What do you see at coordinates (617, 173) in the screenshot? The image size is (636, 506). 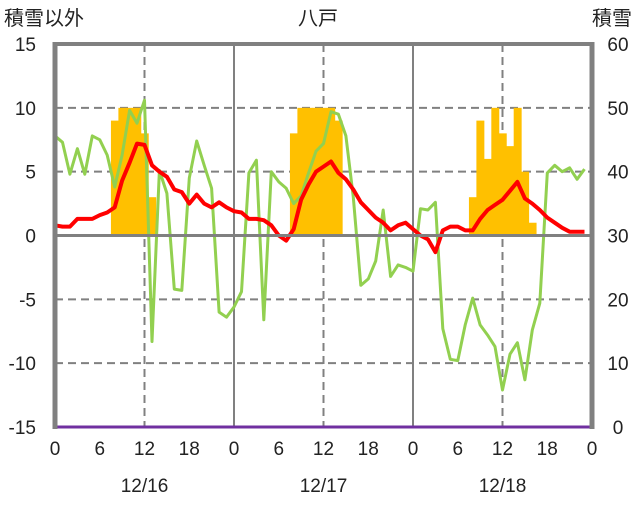 I see `right-tick-label: 40` at bounding box center [617, 173].